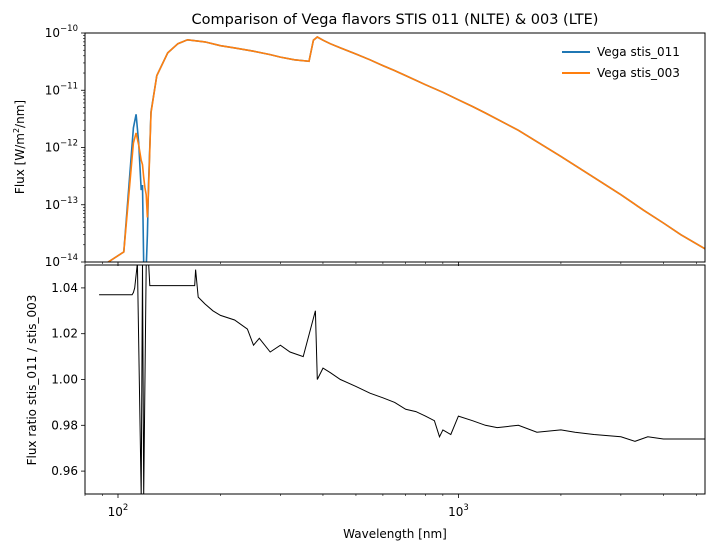  Describe the element at coordinates (638, 73) in the screenshot. I see `legend-label-stis-003: Vega stis_003` at that location.